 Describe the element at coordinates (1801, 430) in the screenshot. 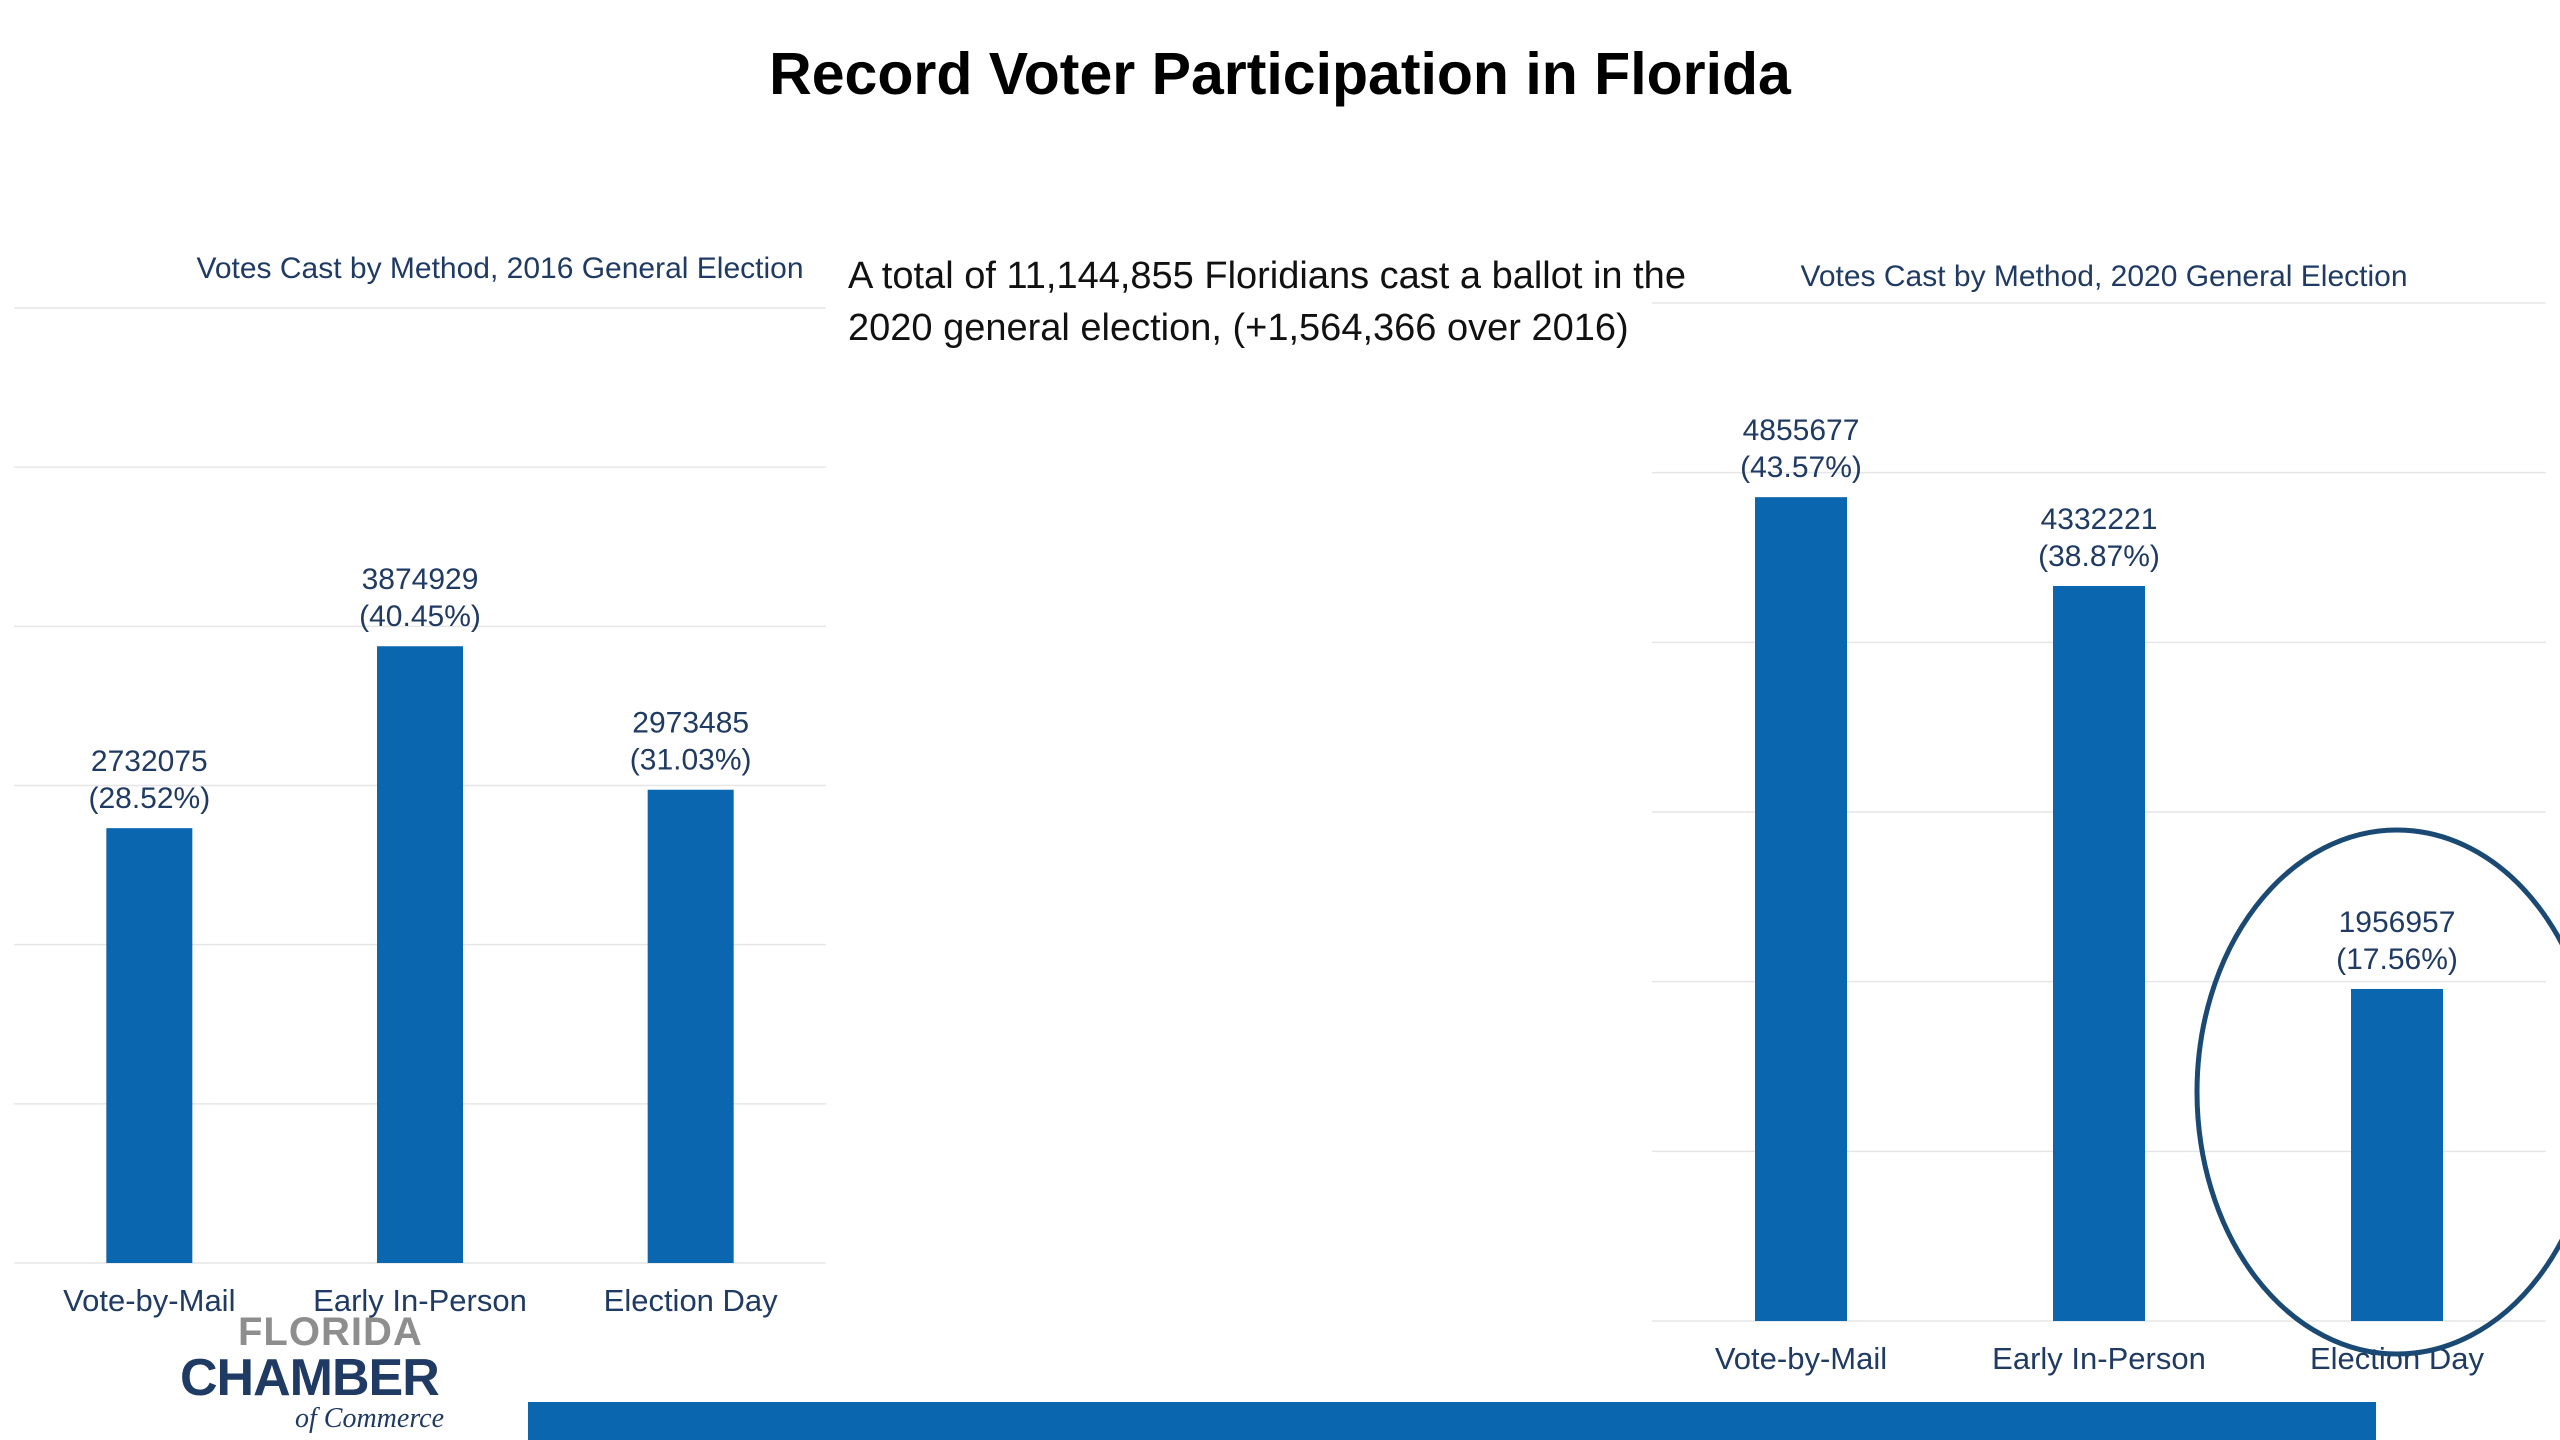

I see `data-label-value: 4855677` at that location.